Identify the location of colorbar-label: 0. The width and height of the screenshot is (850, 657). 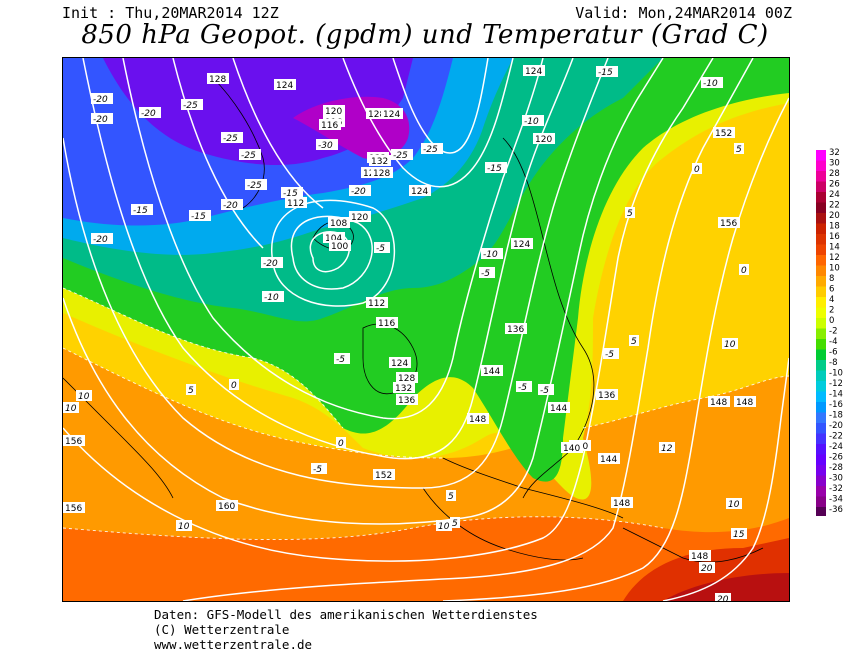
(831, 321).